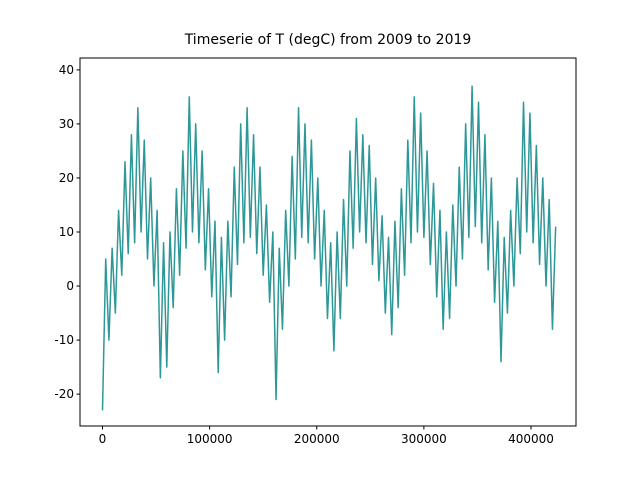 Image resolution: width=640 pixels, height=480 pixels. Describe the element at coordinates (70, 286) in the screenshot. I see `y-tick-label: 0` at that location.